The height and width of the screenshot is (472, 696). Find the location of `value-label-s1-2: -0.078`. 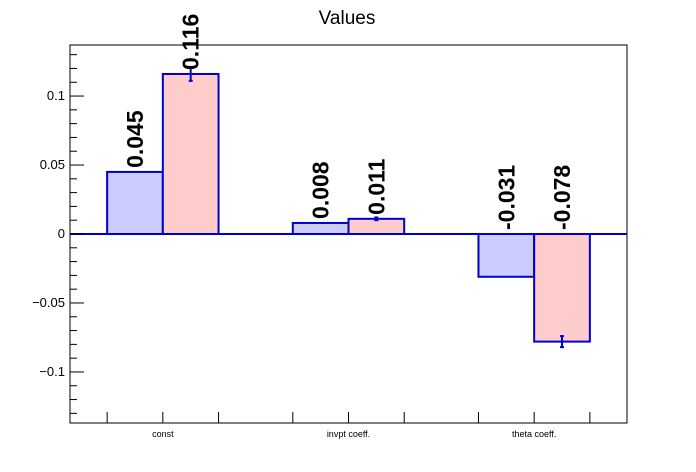

value-label-s1-2: -0.078 is located at coordinates (562, 197).